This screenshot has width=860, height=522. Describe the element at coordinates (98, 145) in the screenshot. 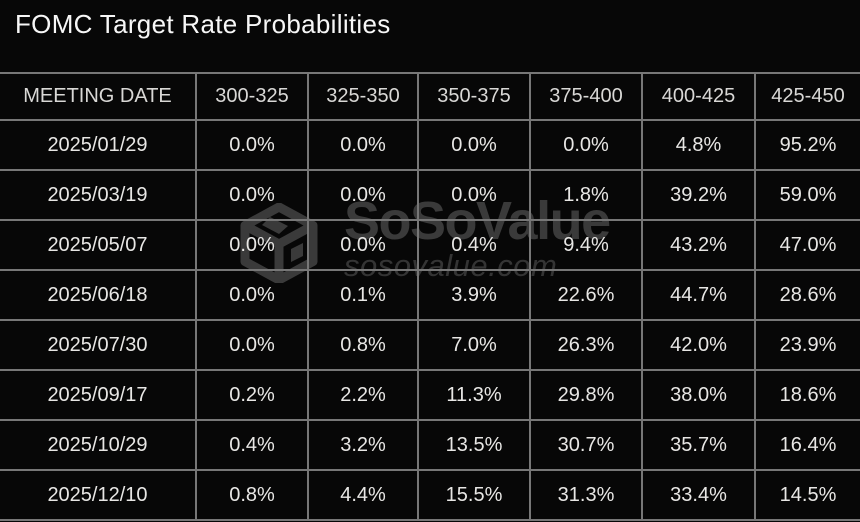

I see `meeting-date-cell: 2025/01/29` at that location.